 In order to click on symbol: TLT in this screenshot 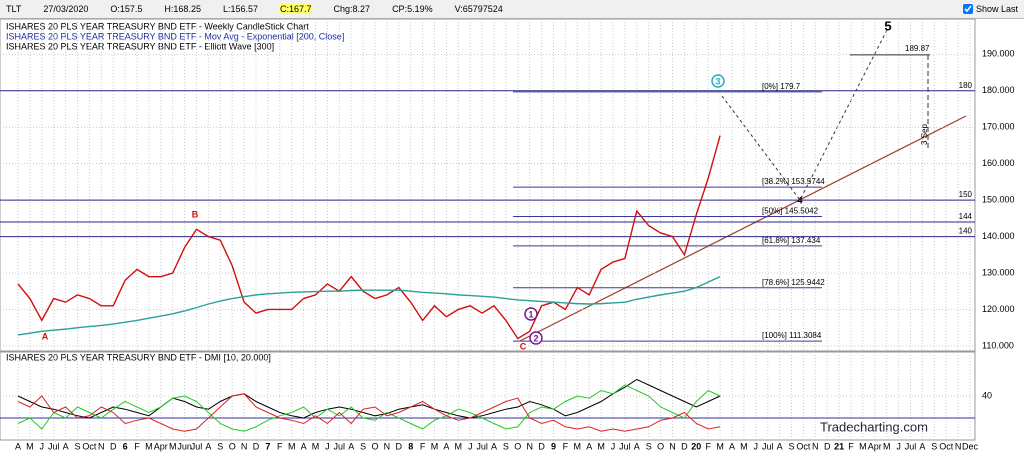, I will do `click(14, 9)`.